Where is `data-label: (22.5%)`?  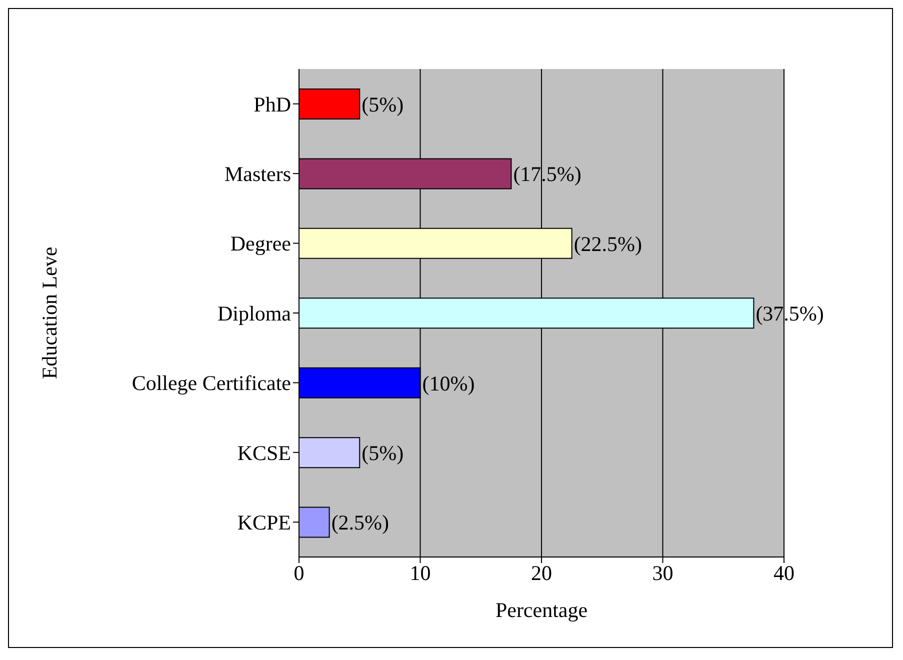 data-label: (22.5%) is located at coordinates (608, 244).